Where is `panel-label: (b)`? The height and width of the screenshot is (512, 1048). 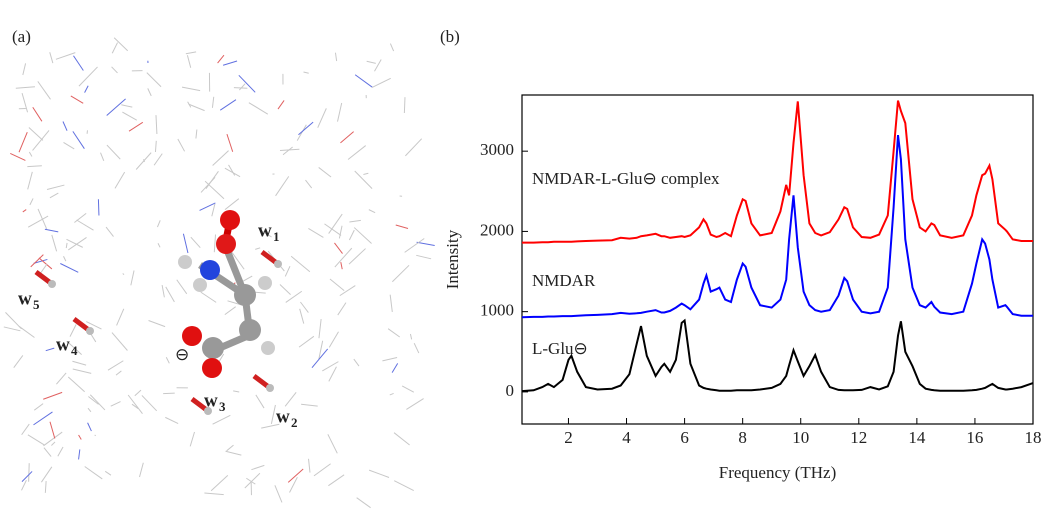 panel-label: (b) is located at coordinates (450, 36).